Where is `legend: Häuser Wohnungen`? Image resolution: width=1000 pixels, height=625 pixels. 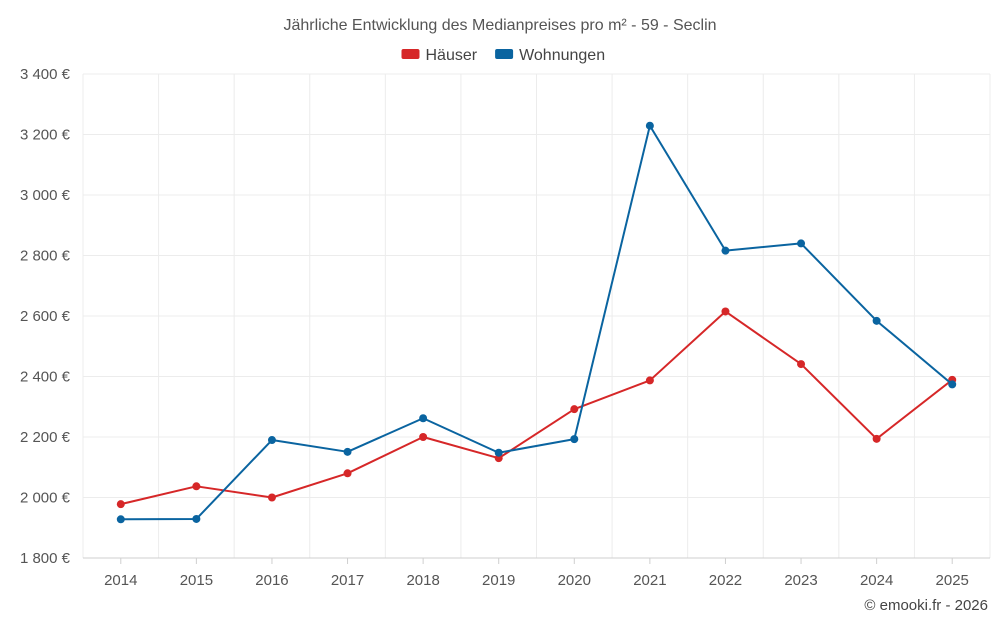
legend: Häuser Wohnungen is located at coordinates (503, 55).